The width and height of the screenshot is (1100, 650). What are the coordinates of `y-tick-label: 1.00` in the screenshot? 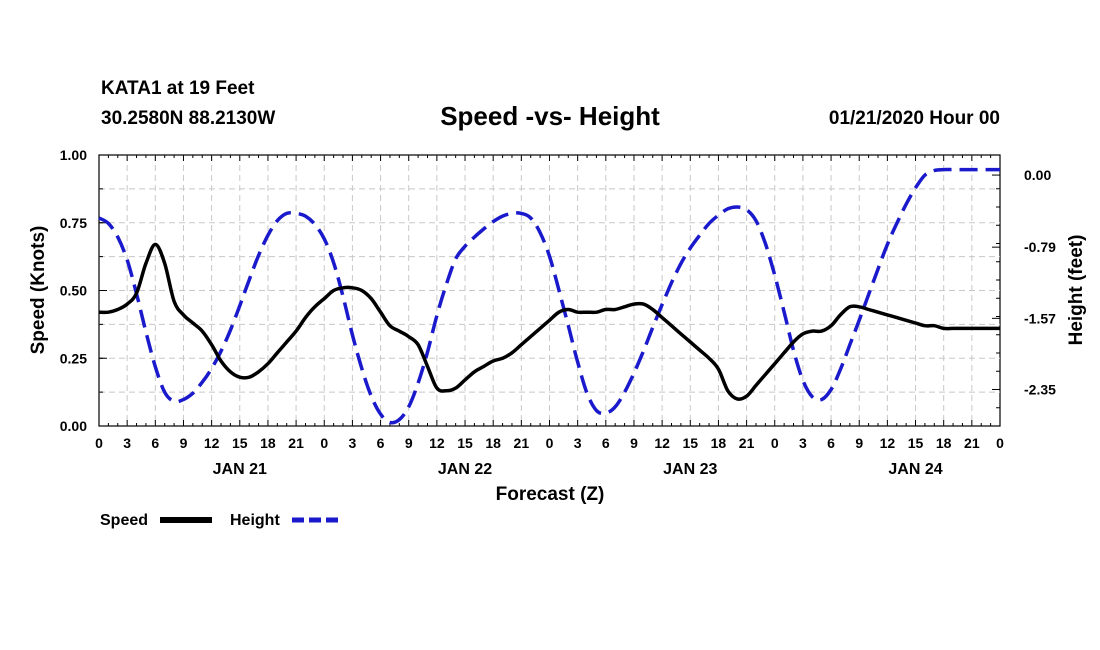 It's located at (73, 155).